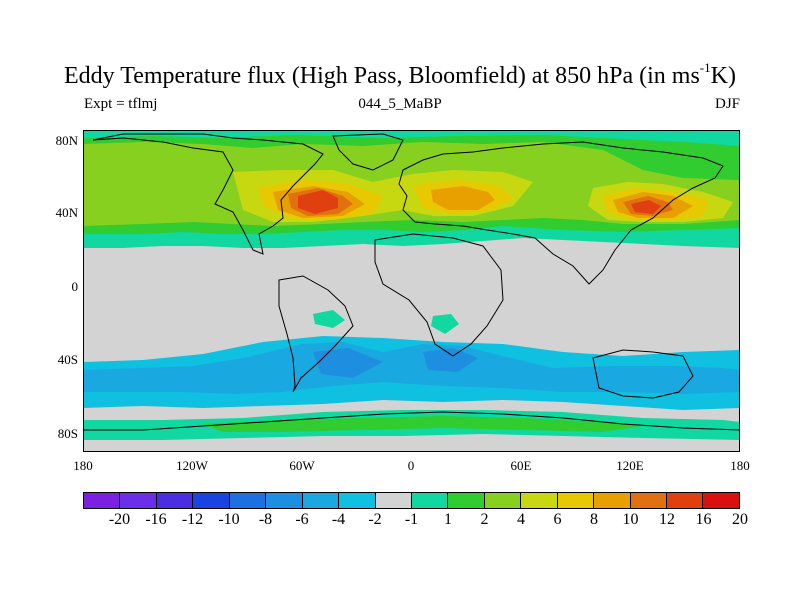 This screenshot has height=600, width=800. I want to click on colorbar-label: 1, so click(448, 519).